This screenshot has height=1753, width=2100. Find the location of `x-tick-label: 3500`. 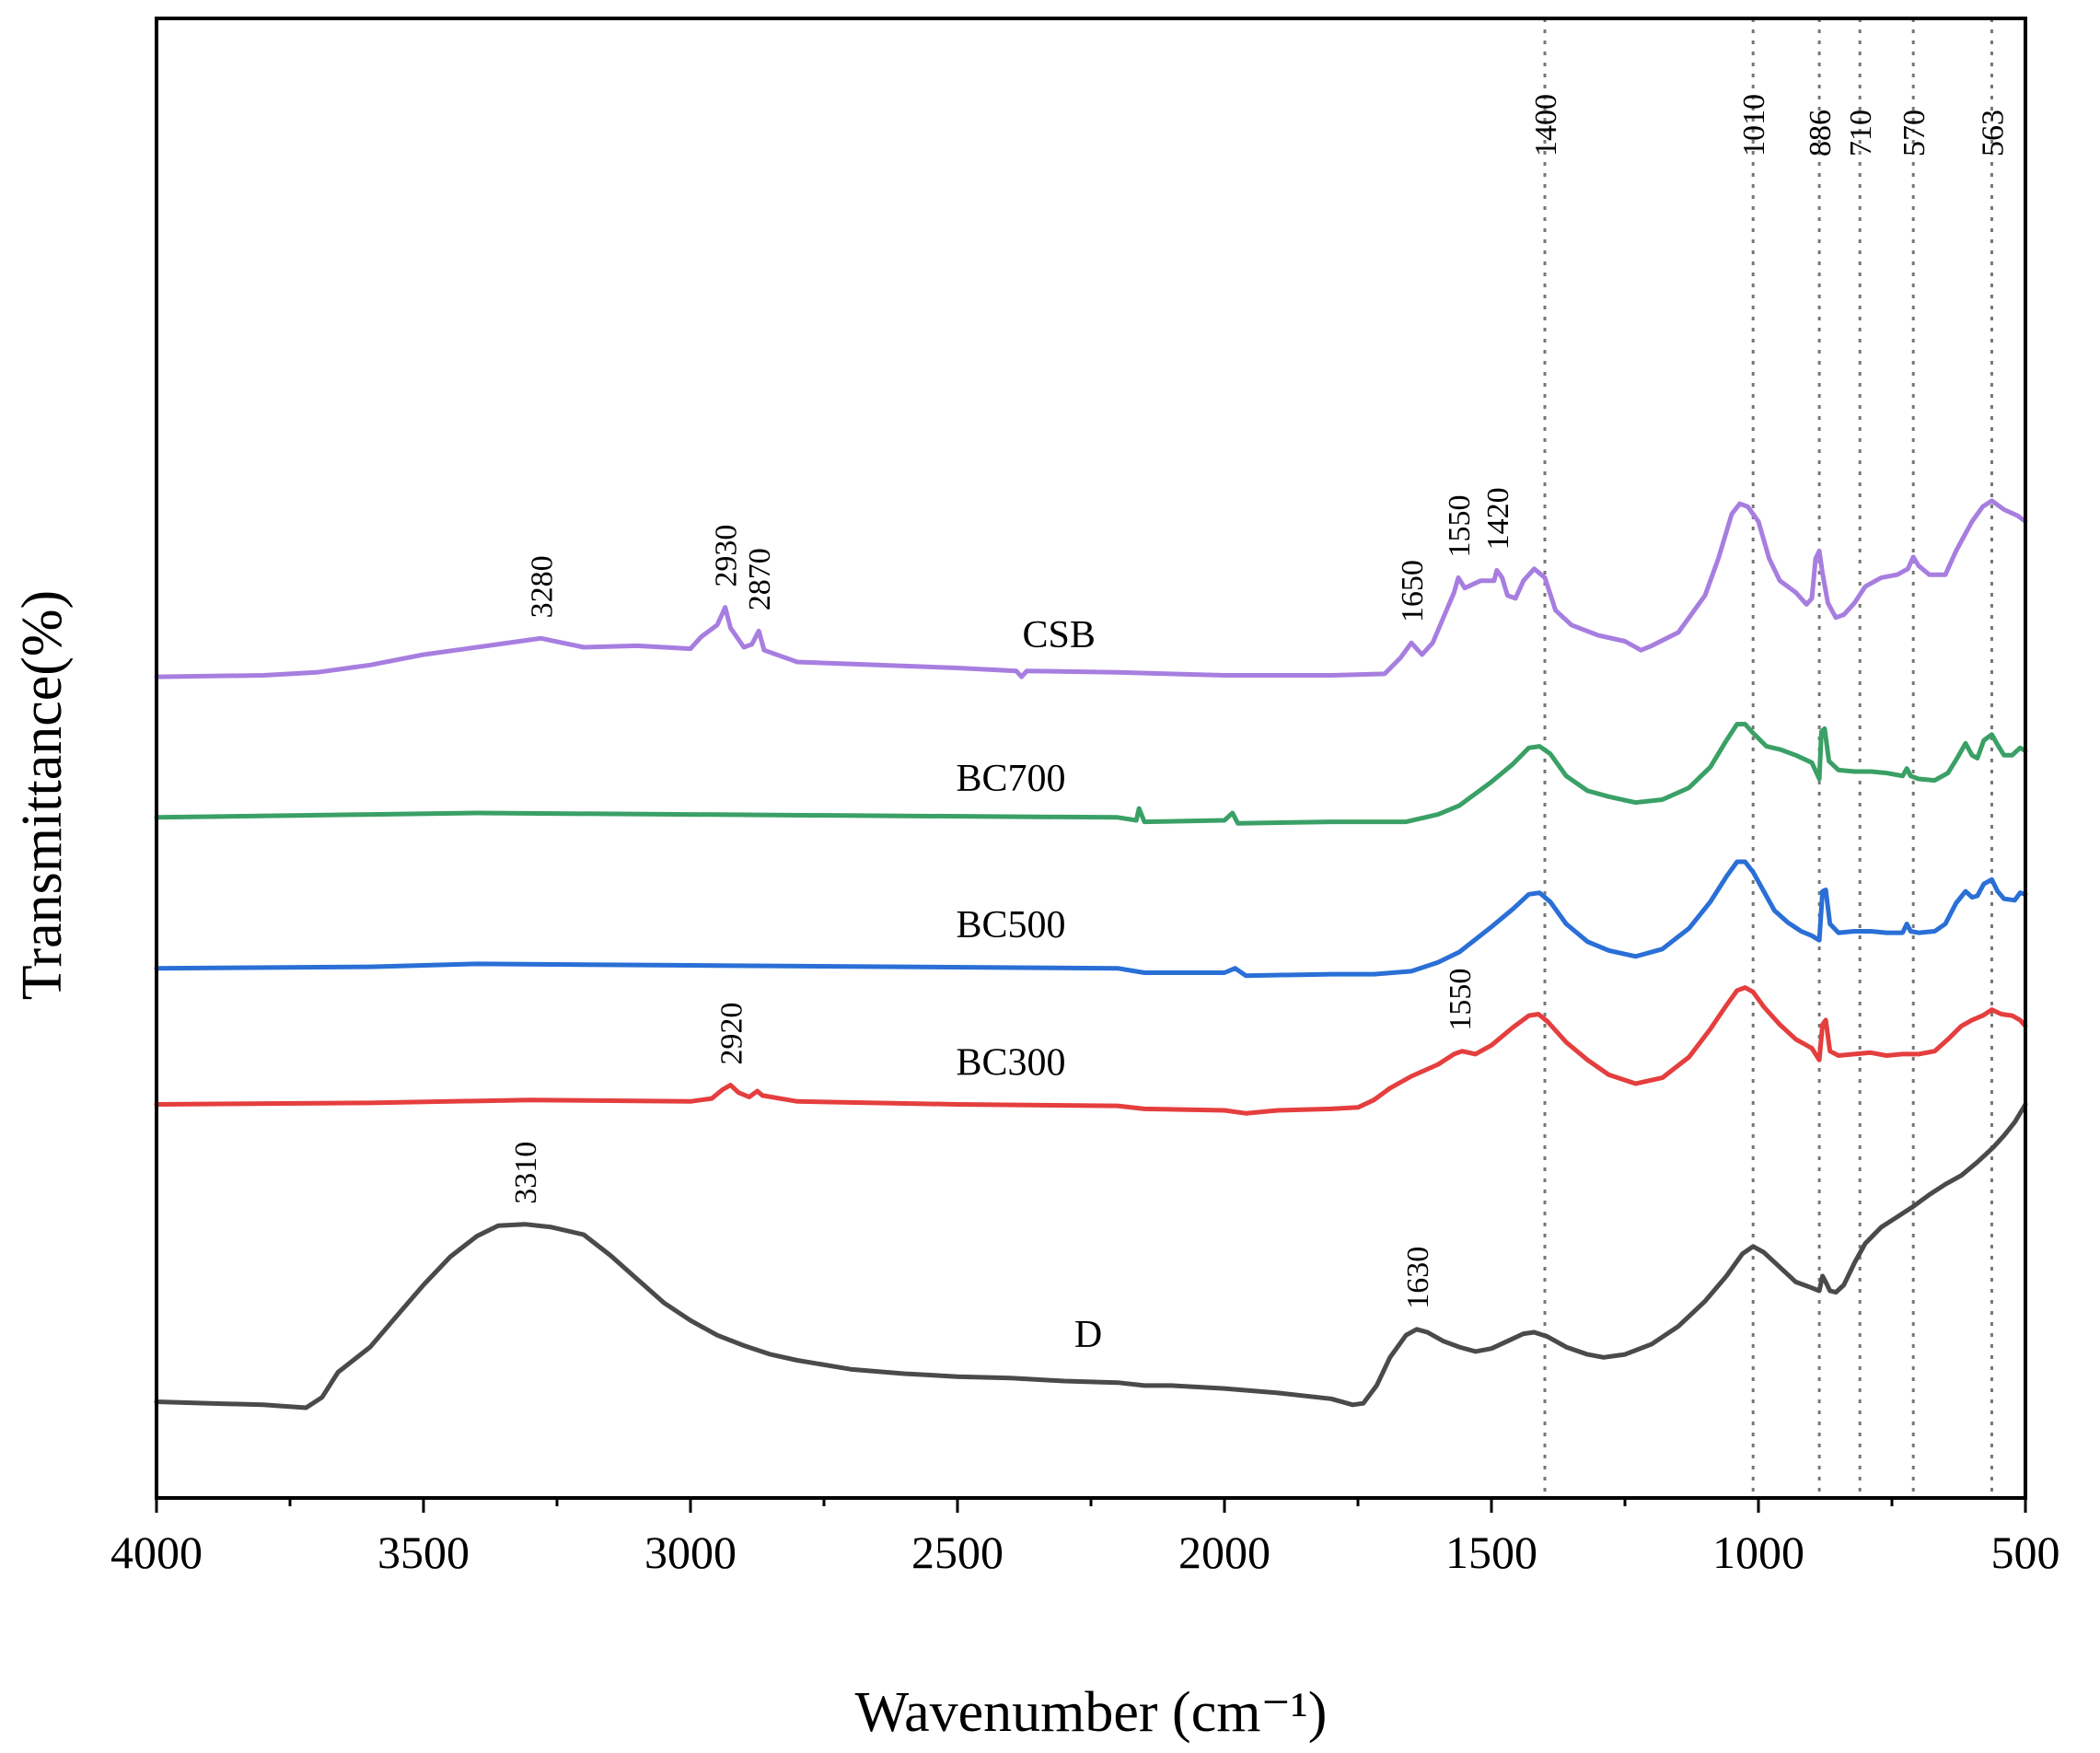

x-tick-label: 3500 is located at coordinates (423, 1552).